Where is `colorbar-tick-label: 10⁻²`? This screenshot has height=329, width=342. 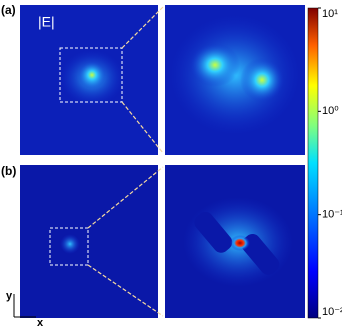 colorbar-tick-label: 10⁻² is located at coordinates (332, 312).